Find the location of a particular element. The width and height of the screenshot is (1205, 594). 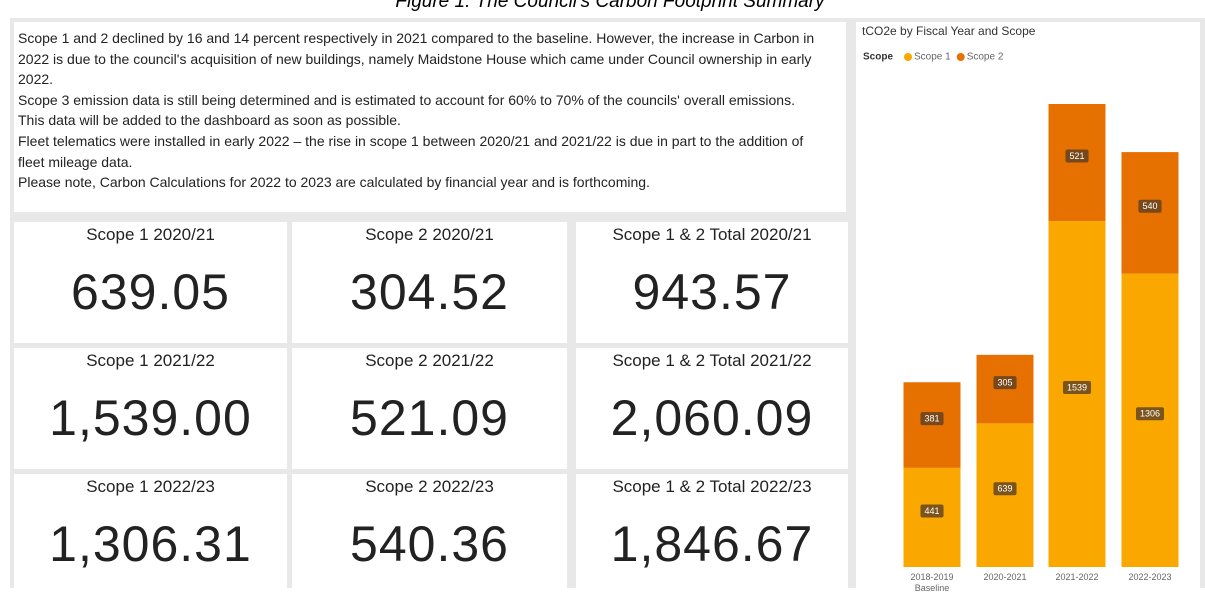

kpi-label: Scope 2 2022/23 is located at coordinates (429, 486).